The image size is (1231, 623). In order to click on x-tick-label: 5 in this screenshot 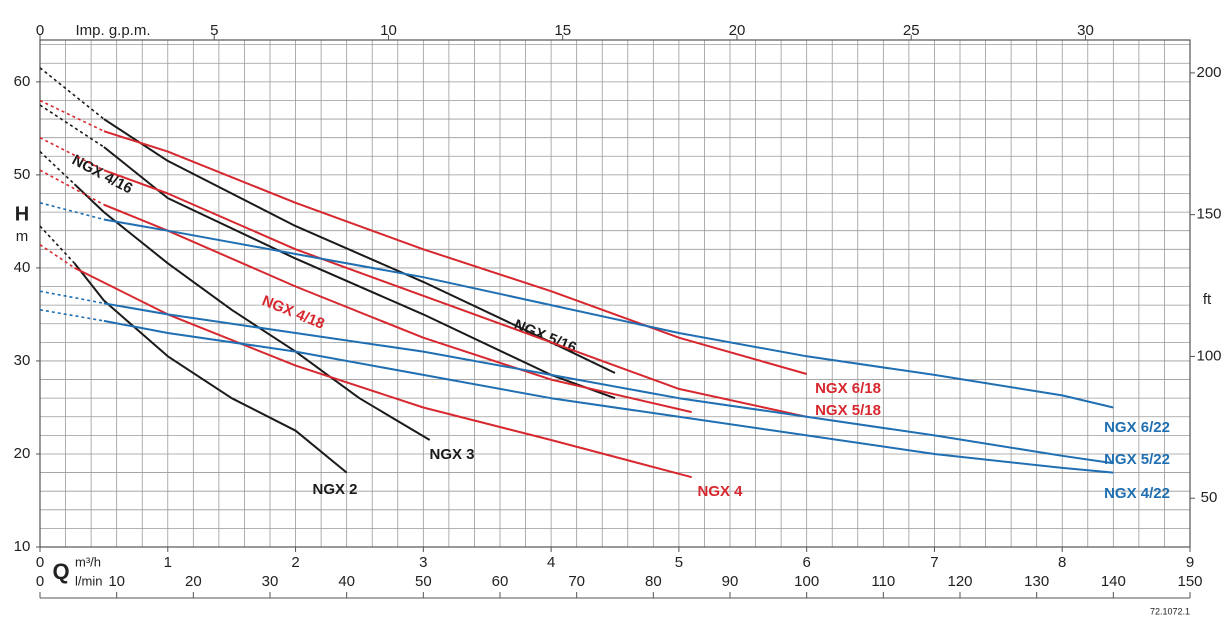, I will do `click(679, 562)`.